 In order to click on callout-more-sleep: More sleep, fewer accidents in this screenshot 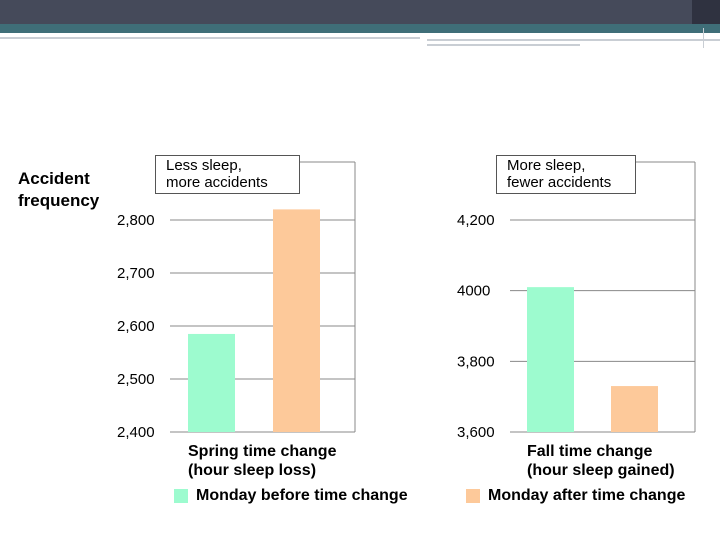, I will do `click(566, 174)`.